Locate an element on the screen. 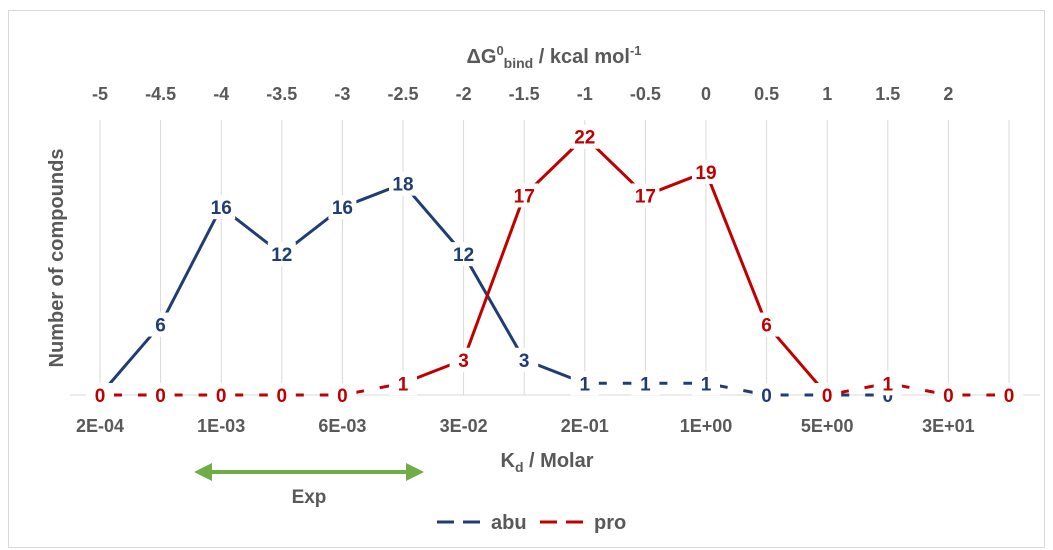  top-tick-labels: -5 -4.5 -4 -3.5 -3 -2.5 -2 -1.5 -1 -0.5 0 0.5 1 1.5 2 is located at coordinates (522, 94).